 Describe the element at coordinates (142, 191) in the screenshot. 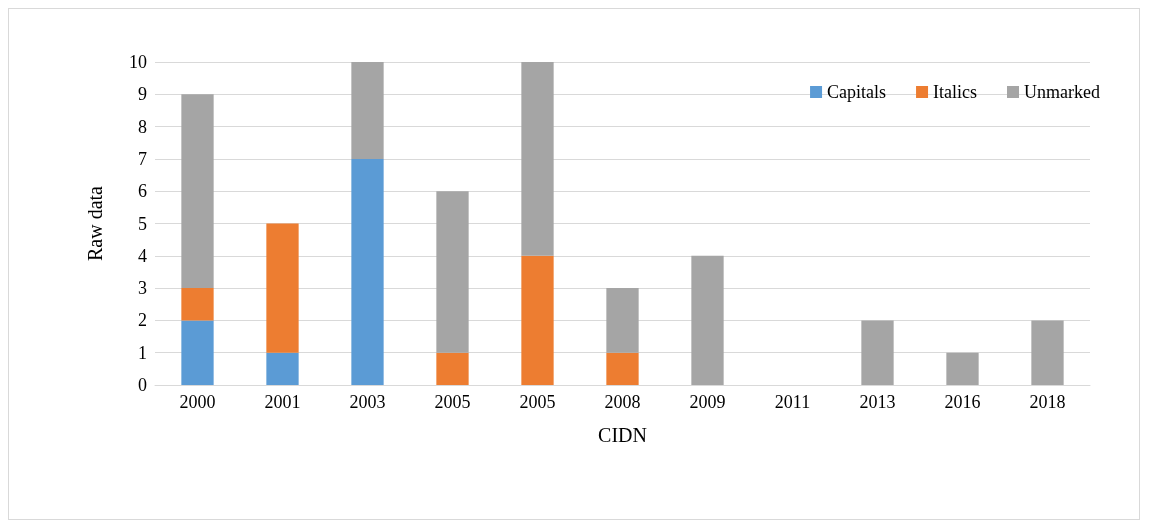

I see `y-tick-label: 6` at that location.